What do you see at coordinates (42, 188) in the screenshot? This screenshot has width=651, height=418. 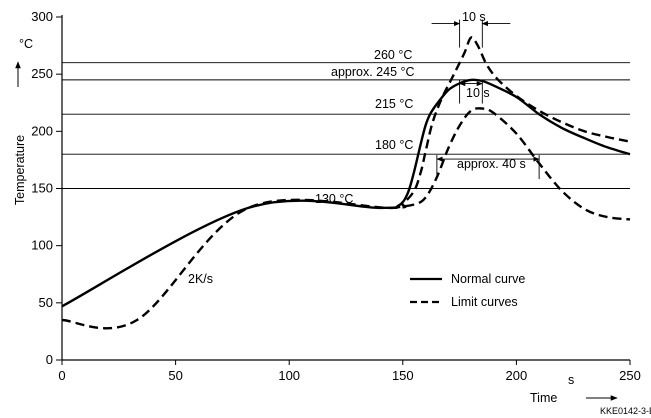 I see `y-tick-label-150: 150` at bounding box center [42, 188].